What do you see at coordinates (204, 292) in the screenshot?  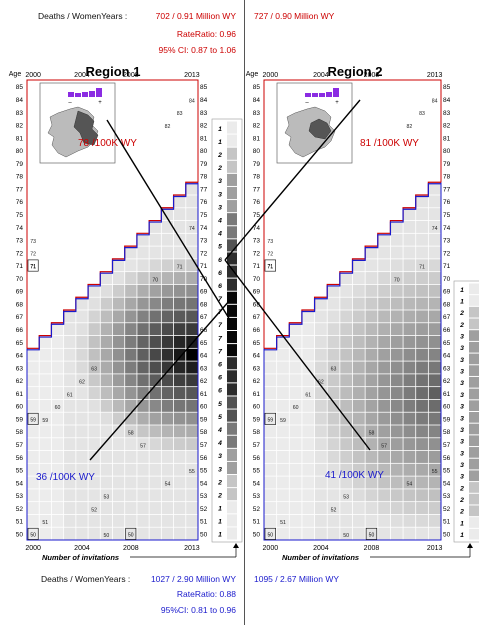 I see `age-tick-label-right: 69` at bounding box center [204, 292].